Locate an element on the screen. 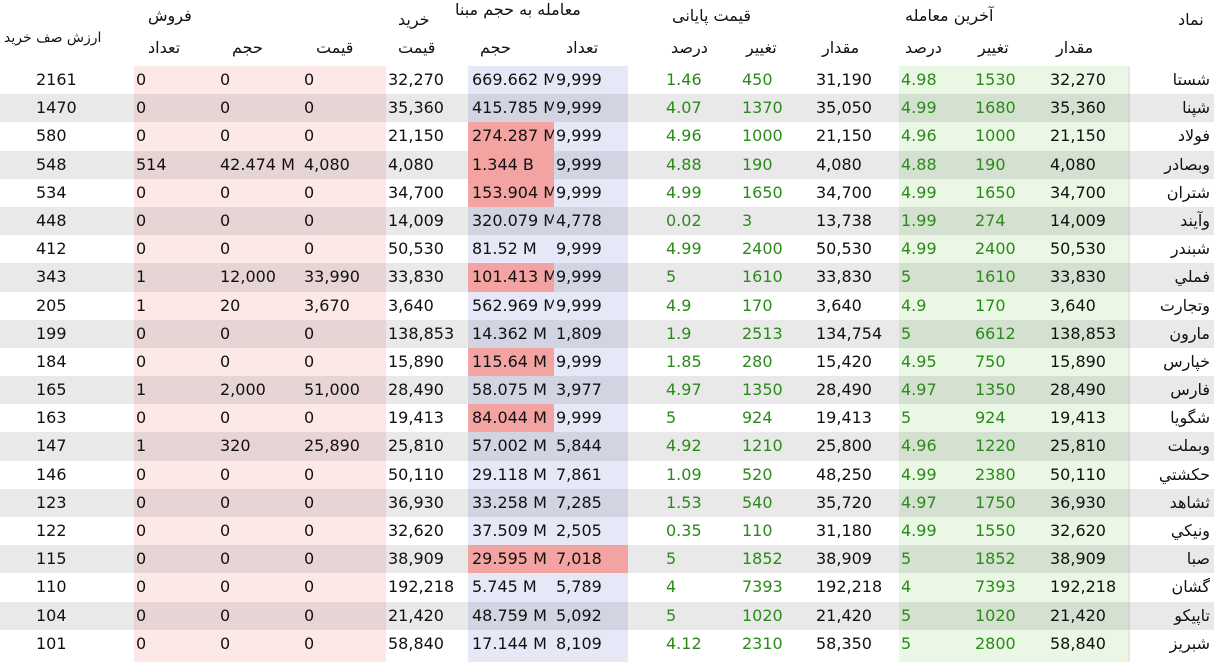 This screenshot has width=1214, height=662. last-change-cell: 1650 is located at coordinates (995, 192).